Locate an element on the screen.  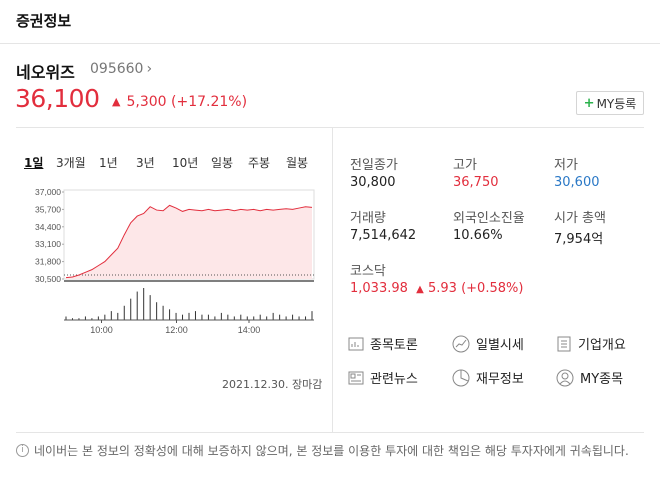
current-price: 36,100 is located at coordinates (57, 98).